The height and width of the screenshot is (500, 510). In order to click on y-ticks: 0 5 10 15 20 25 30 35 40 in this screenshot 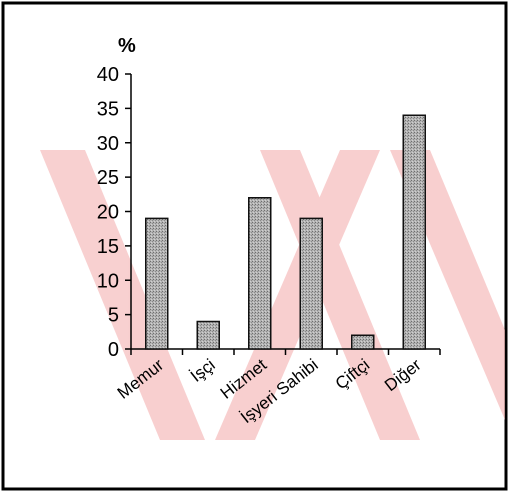, I will do `click(114, 212)`.